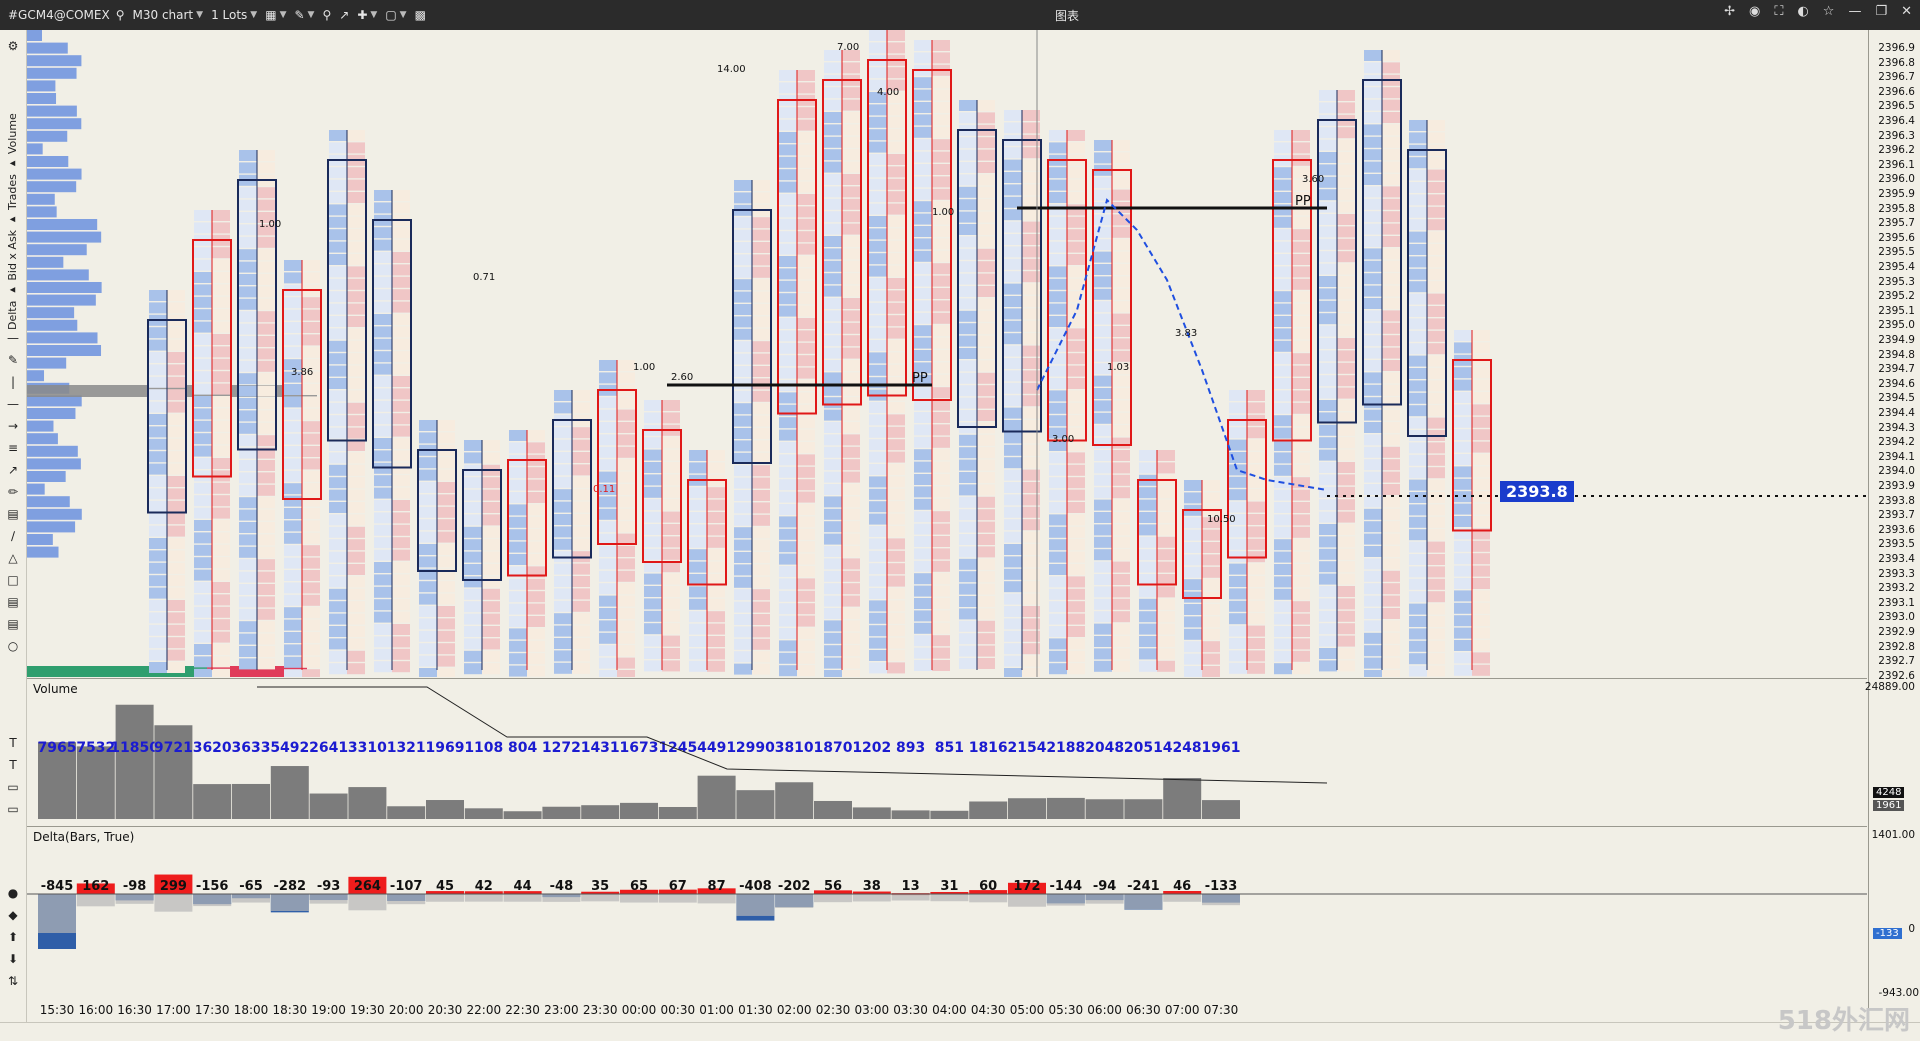 This screenshot has width=1920, height=1041. Describe the element at coordinates (13, 580) in the screenshot. I see `rectangle-icon: □` at that location.